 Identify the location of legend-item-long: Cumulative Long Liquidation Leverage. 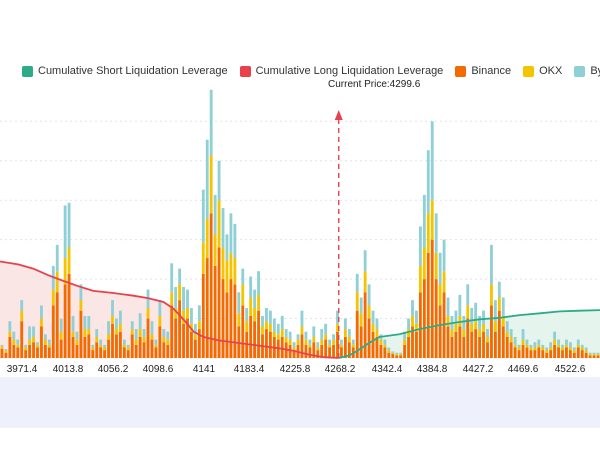
(341, 71).